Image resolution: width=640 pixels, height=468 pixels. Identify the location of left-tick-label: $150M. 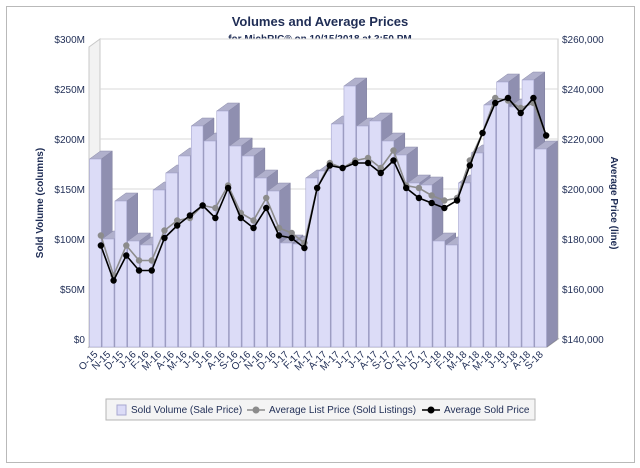
(69, 190).